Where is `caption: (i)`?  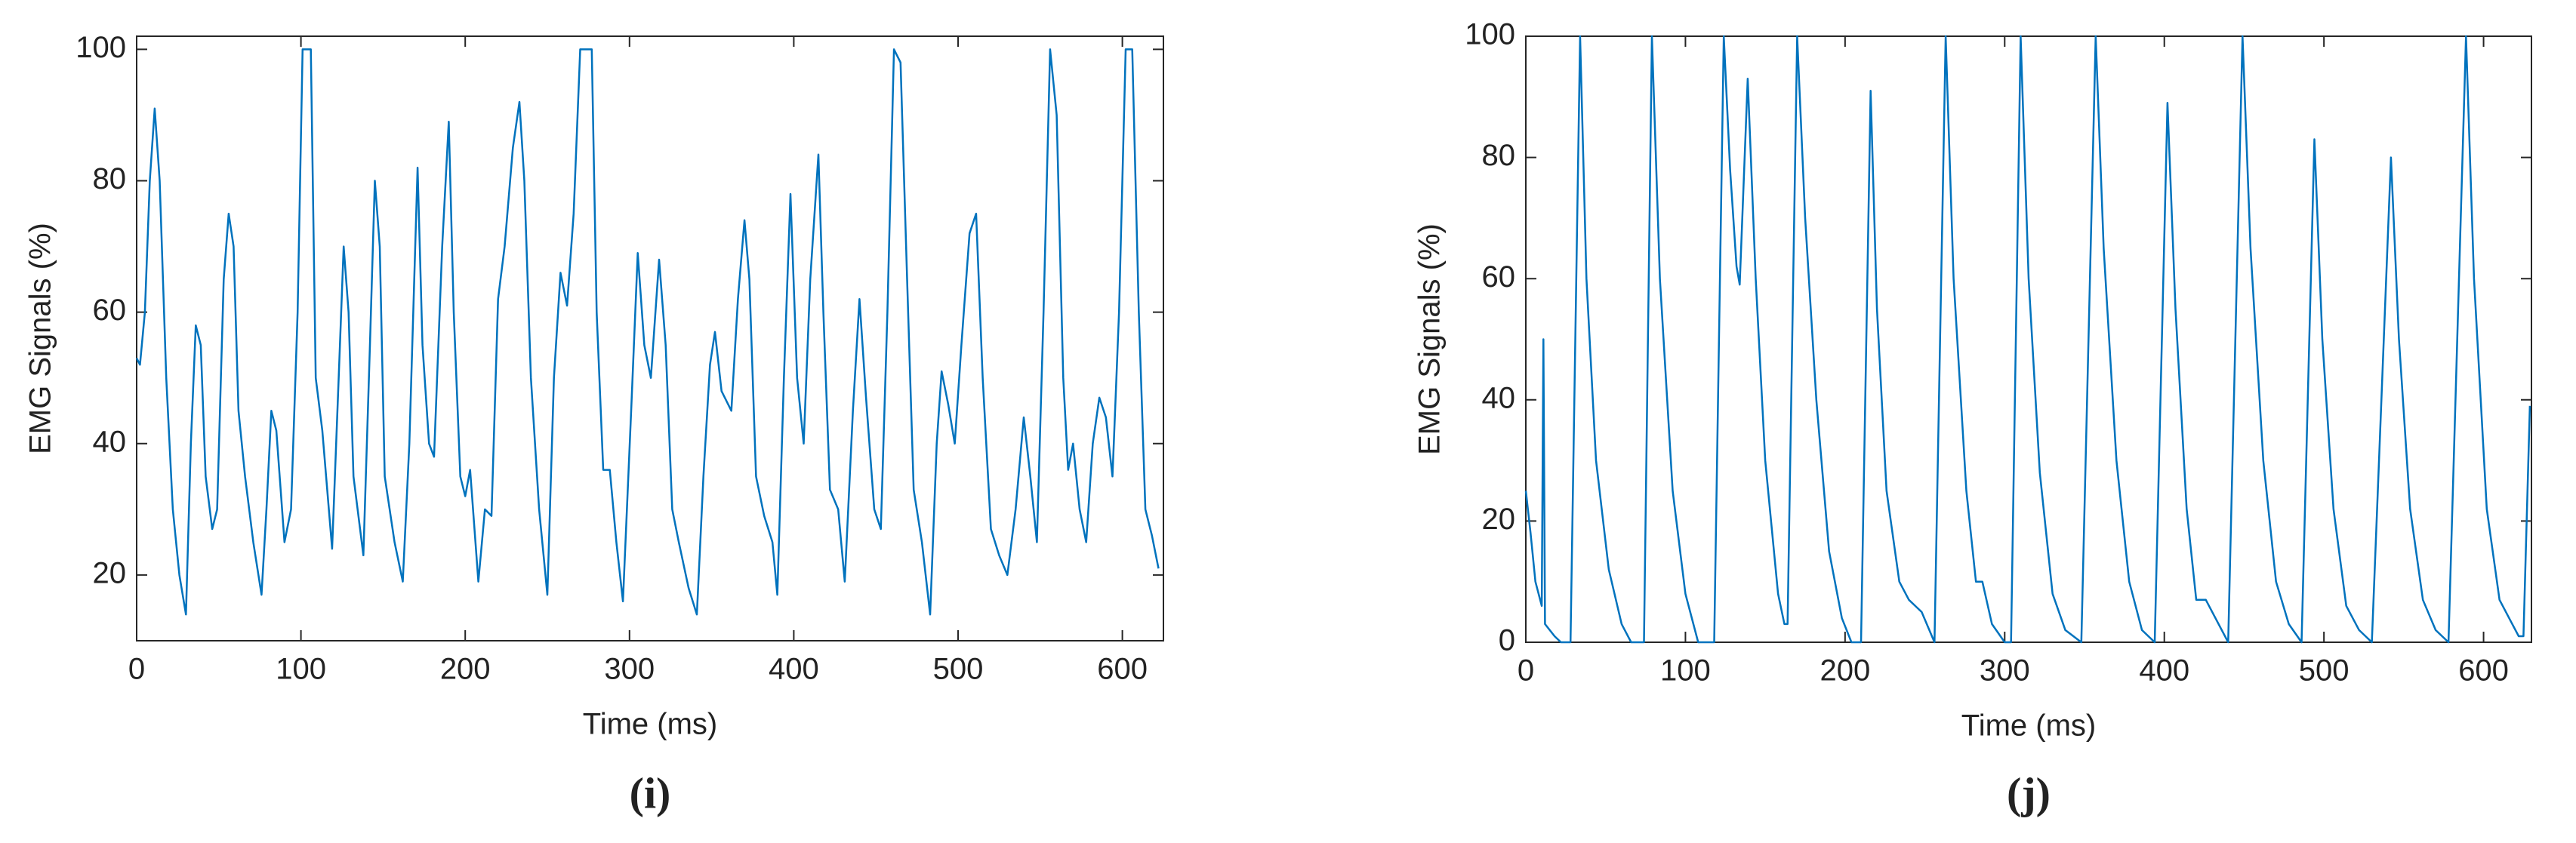
caption: (i) is located at coordinates (650, 792).